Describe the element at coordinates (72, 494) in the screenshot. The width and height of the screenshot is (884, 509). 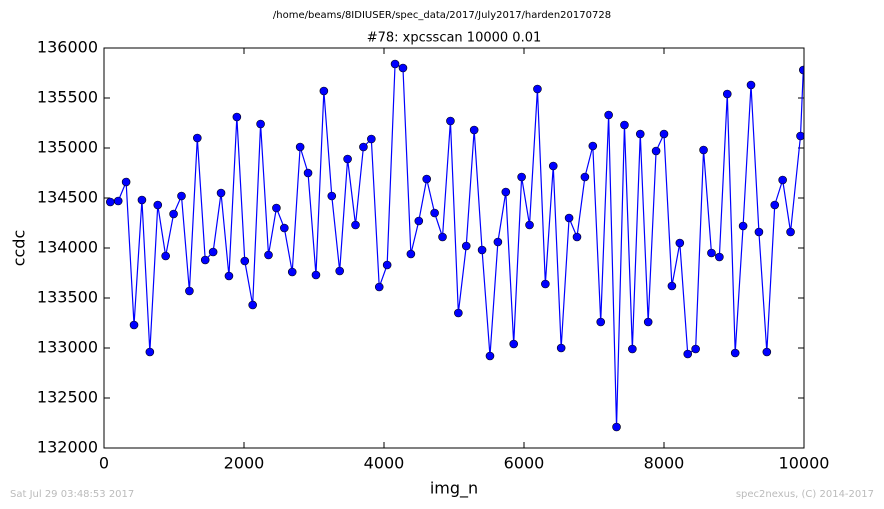
I see `footer-left: Sat Jul 29 03:48:53 2017` at that location.